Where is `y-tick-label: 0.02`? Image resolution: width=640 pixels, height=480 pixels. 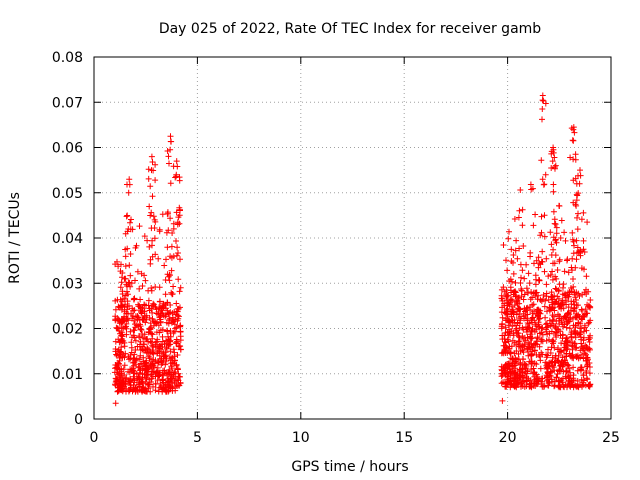 y-tick-label: 0.02 is located at coordinates (67, 330).